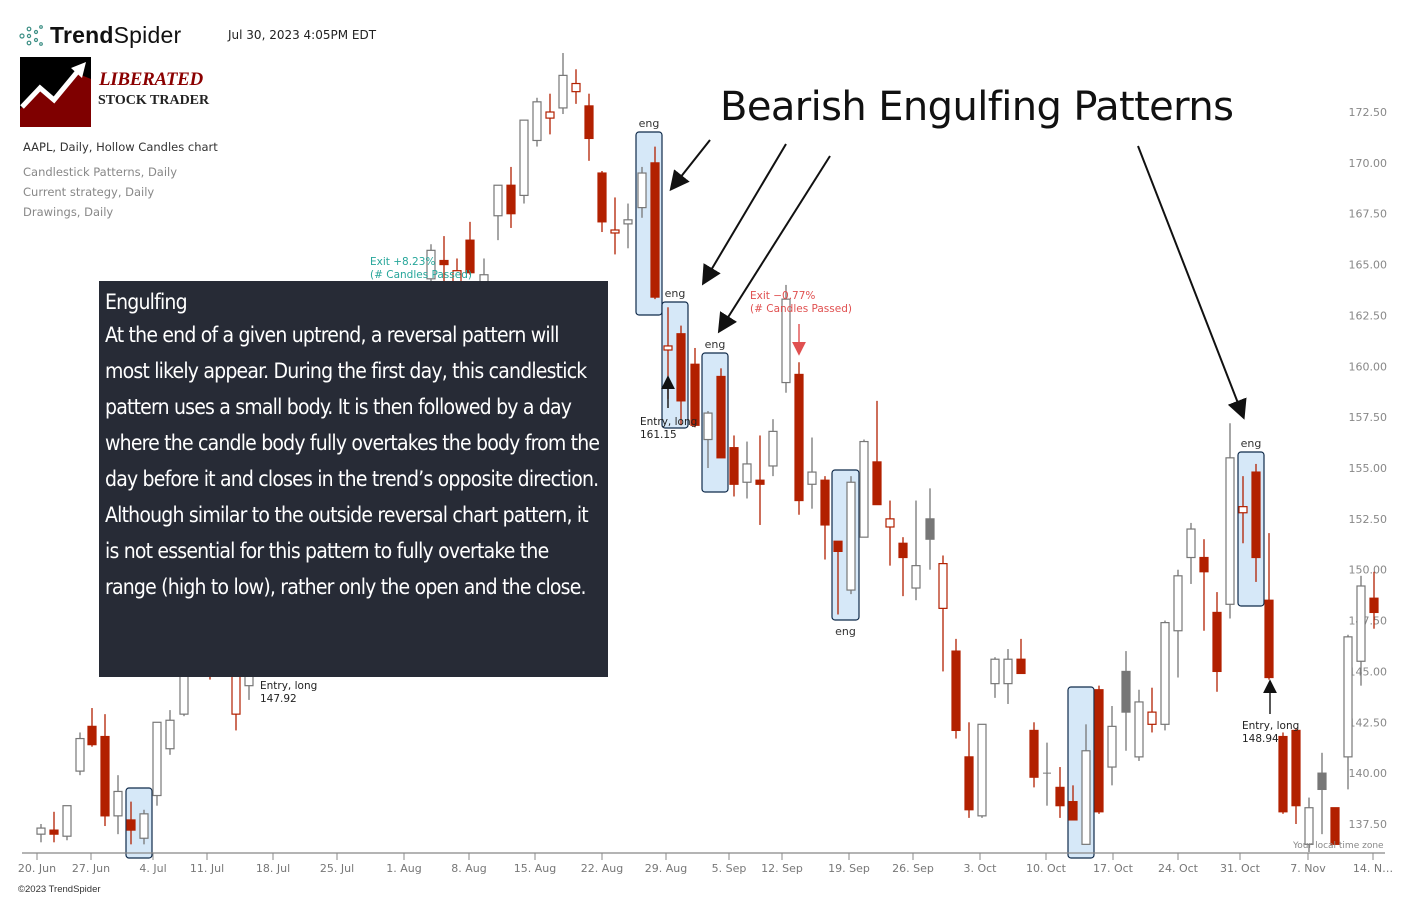 This screenshot has height=900, width=1412. I want to click on engulfing-pattern-box, so click(139, 823).